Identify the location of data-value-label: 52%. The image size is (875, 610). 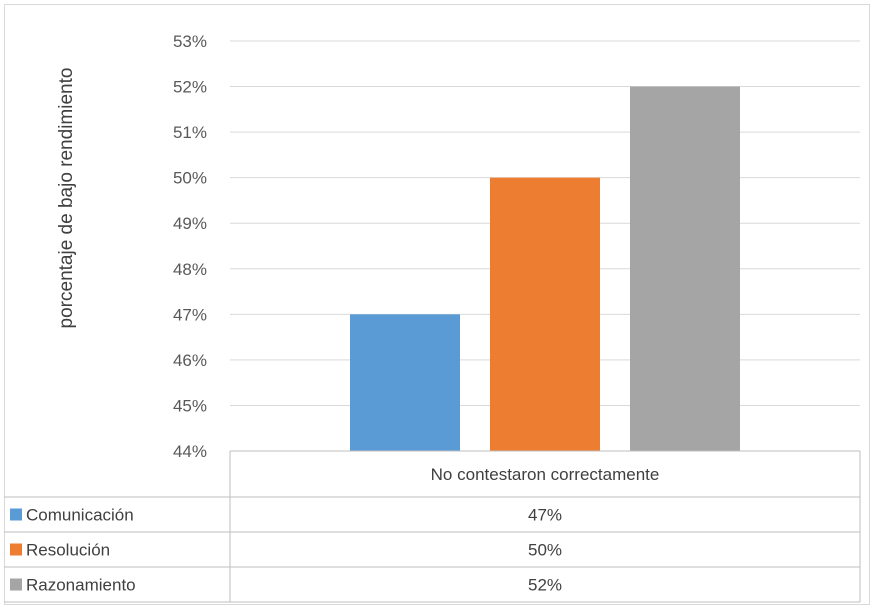
(545, 585).